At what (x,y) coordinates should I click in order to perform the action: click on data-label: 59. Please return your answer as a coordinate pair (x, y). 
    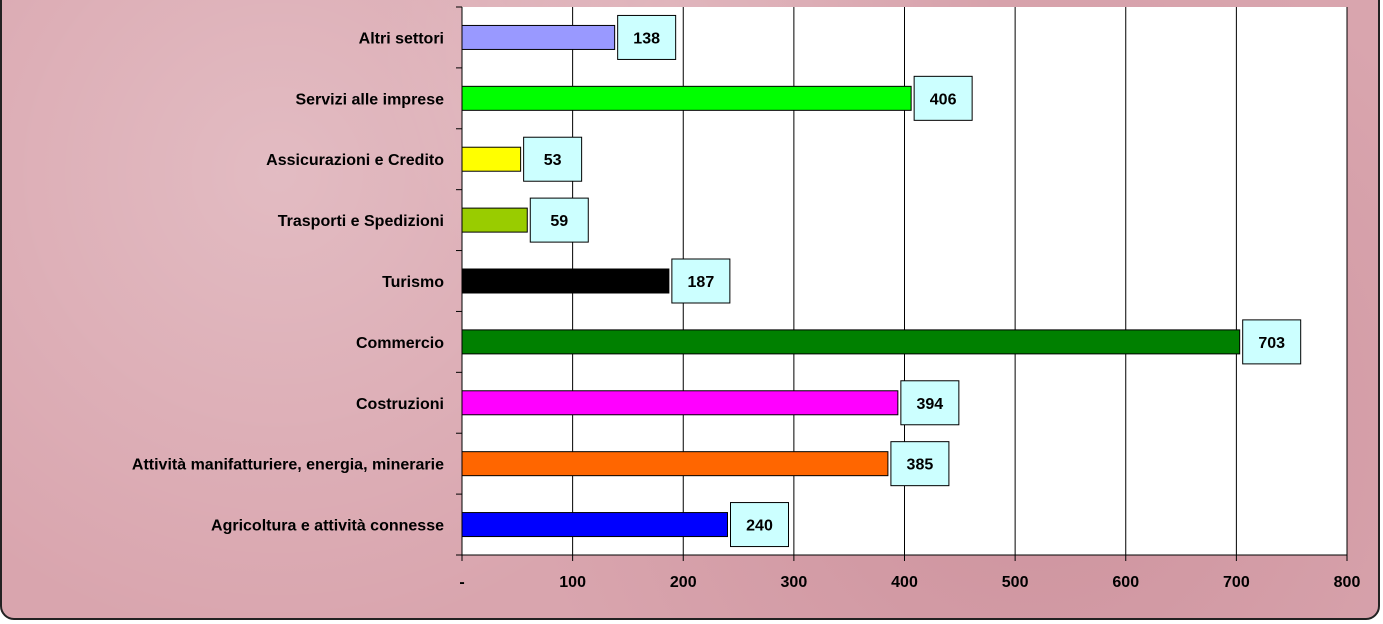
    Looking at the image, I should click on (559, 221).